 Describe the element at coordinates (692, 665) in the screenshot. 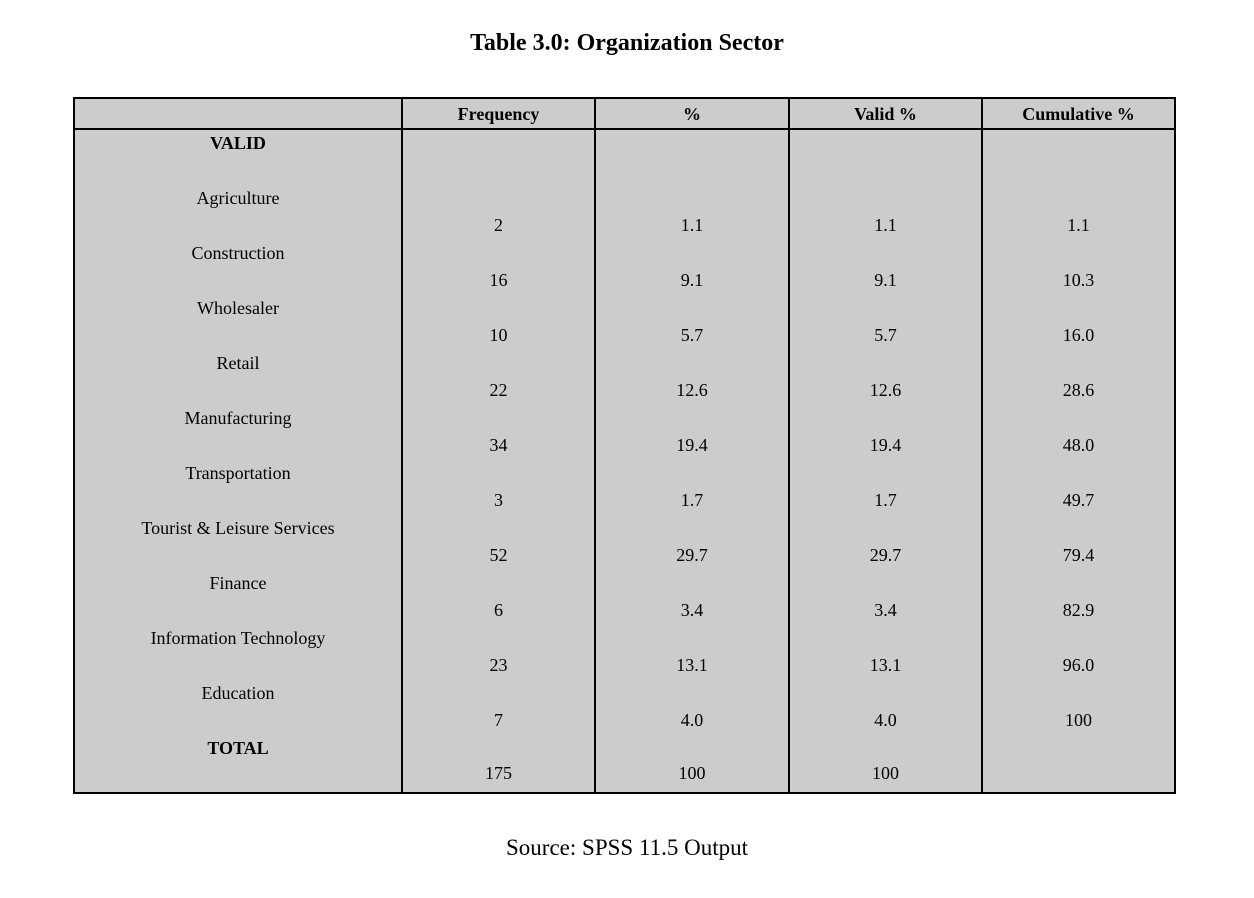

I see `percent-cell: 13.1` at that location.